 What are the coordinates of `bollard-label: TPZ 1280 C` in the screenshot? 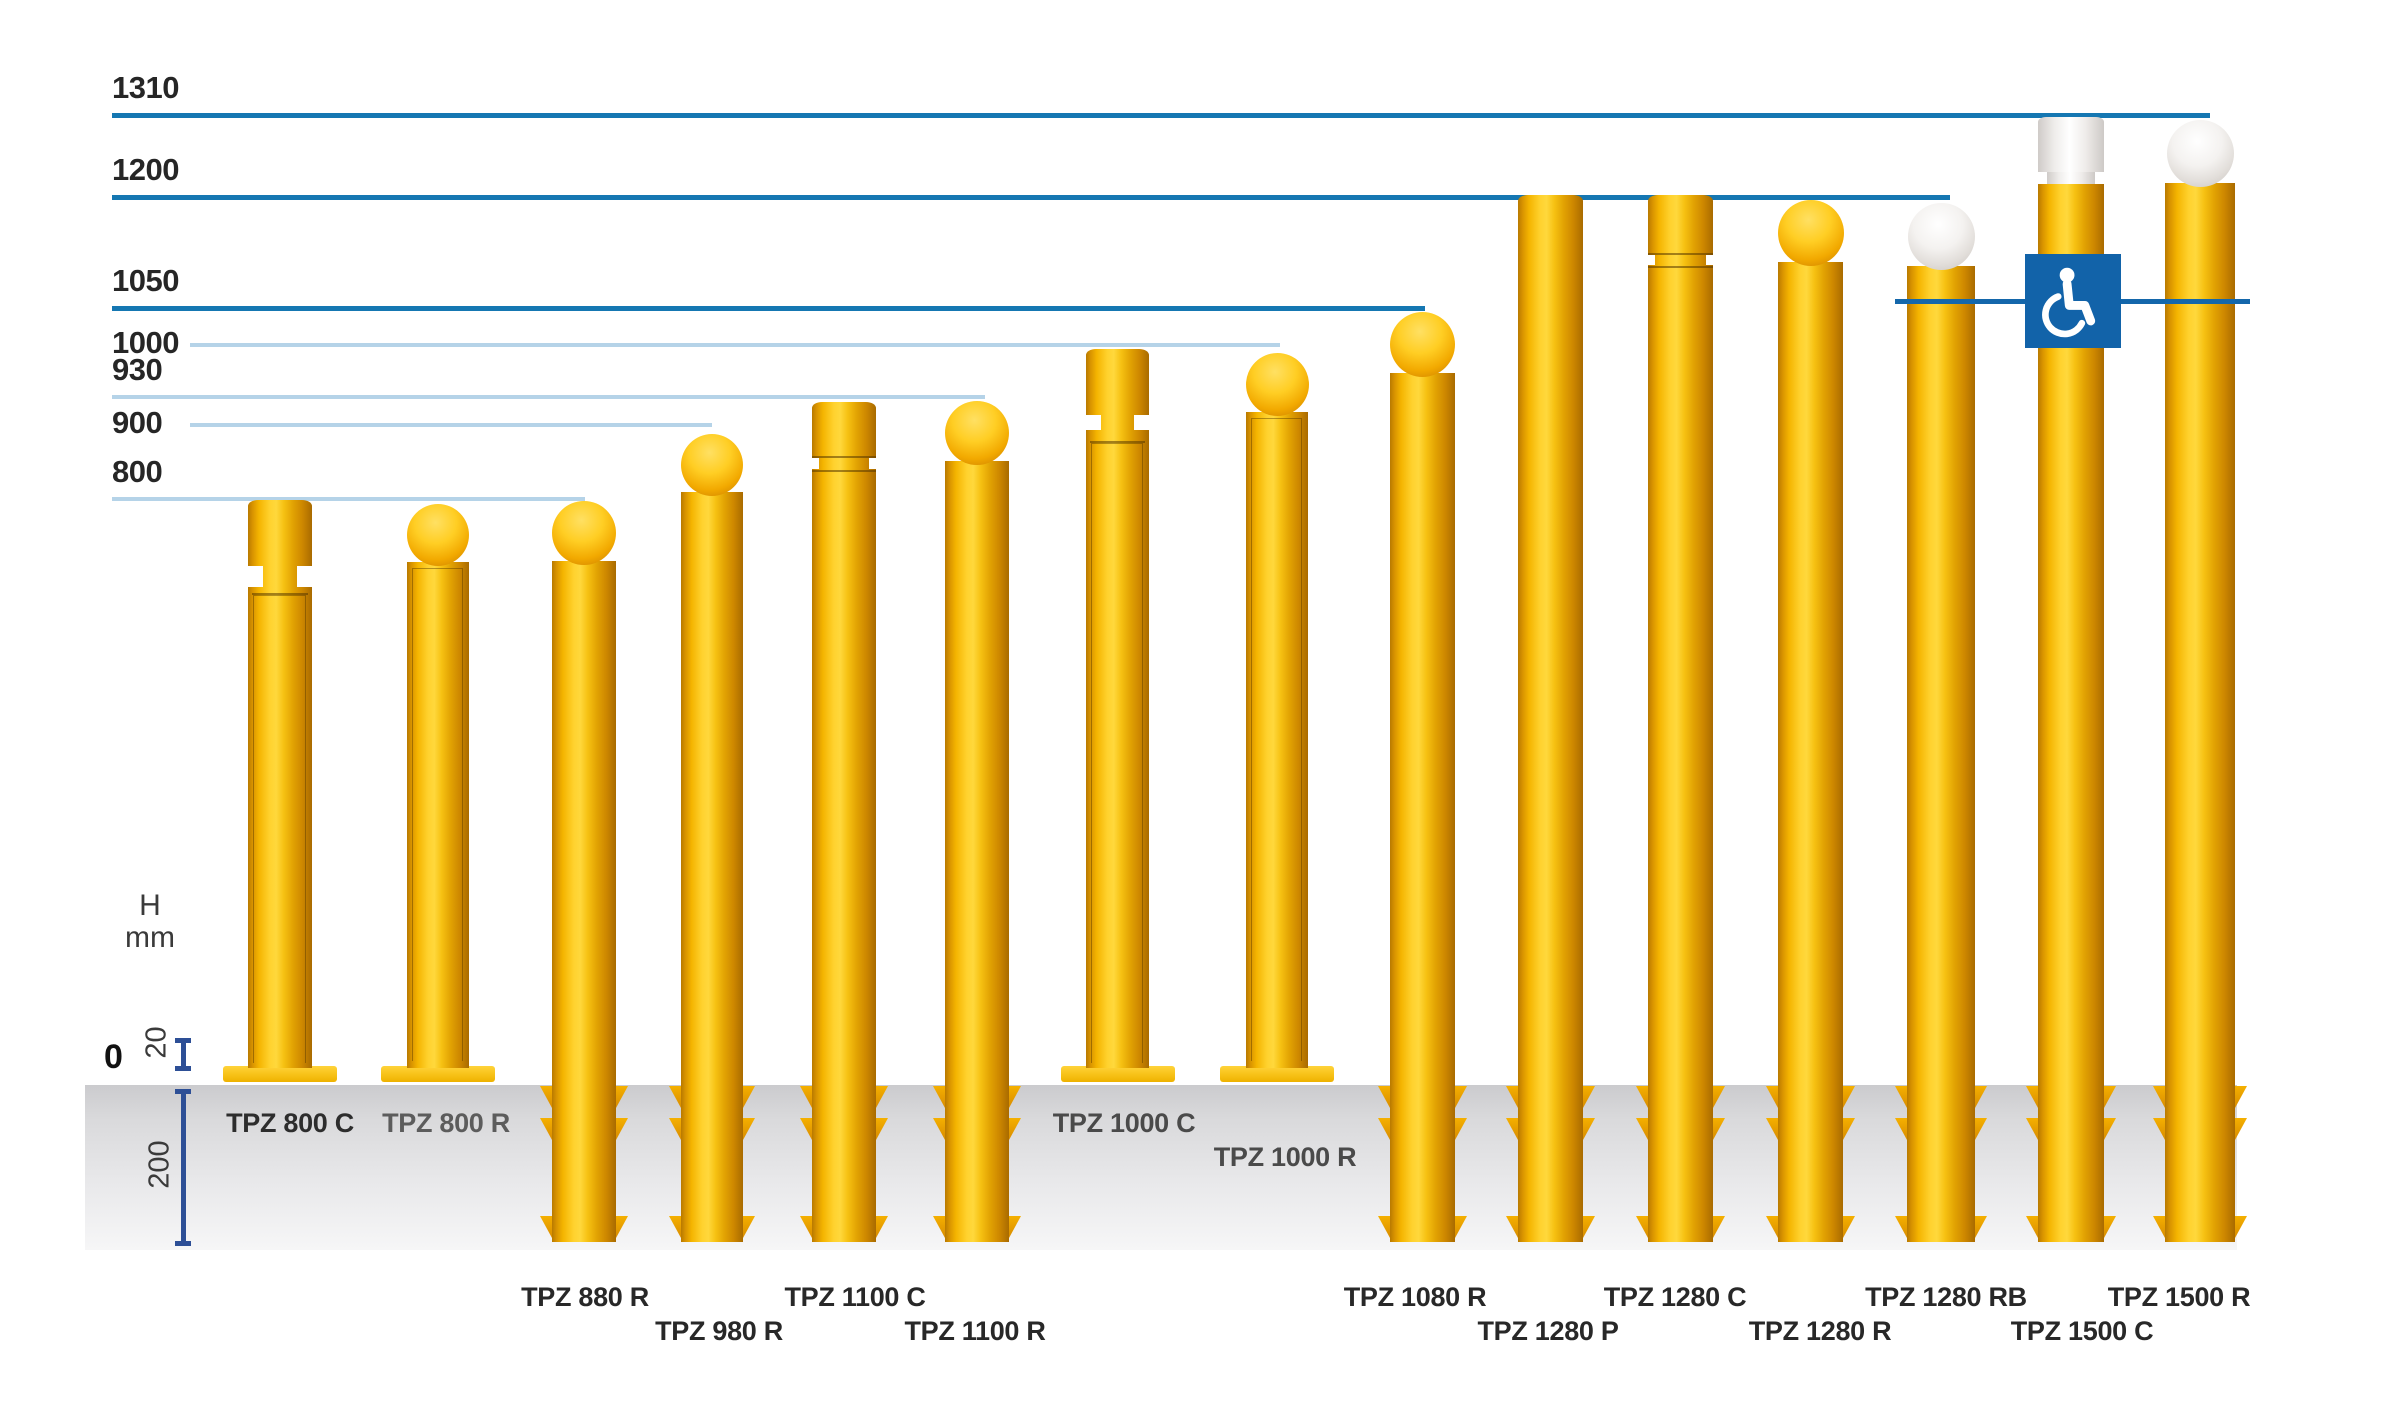 It's located at (1675, 1297).